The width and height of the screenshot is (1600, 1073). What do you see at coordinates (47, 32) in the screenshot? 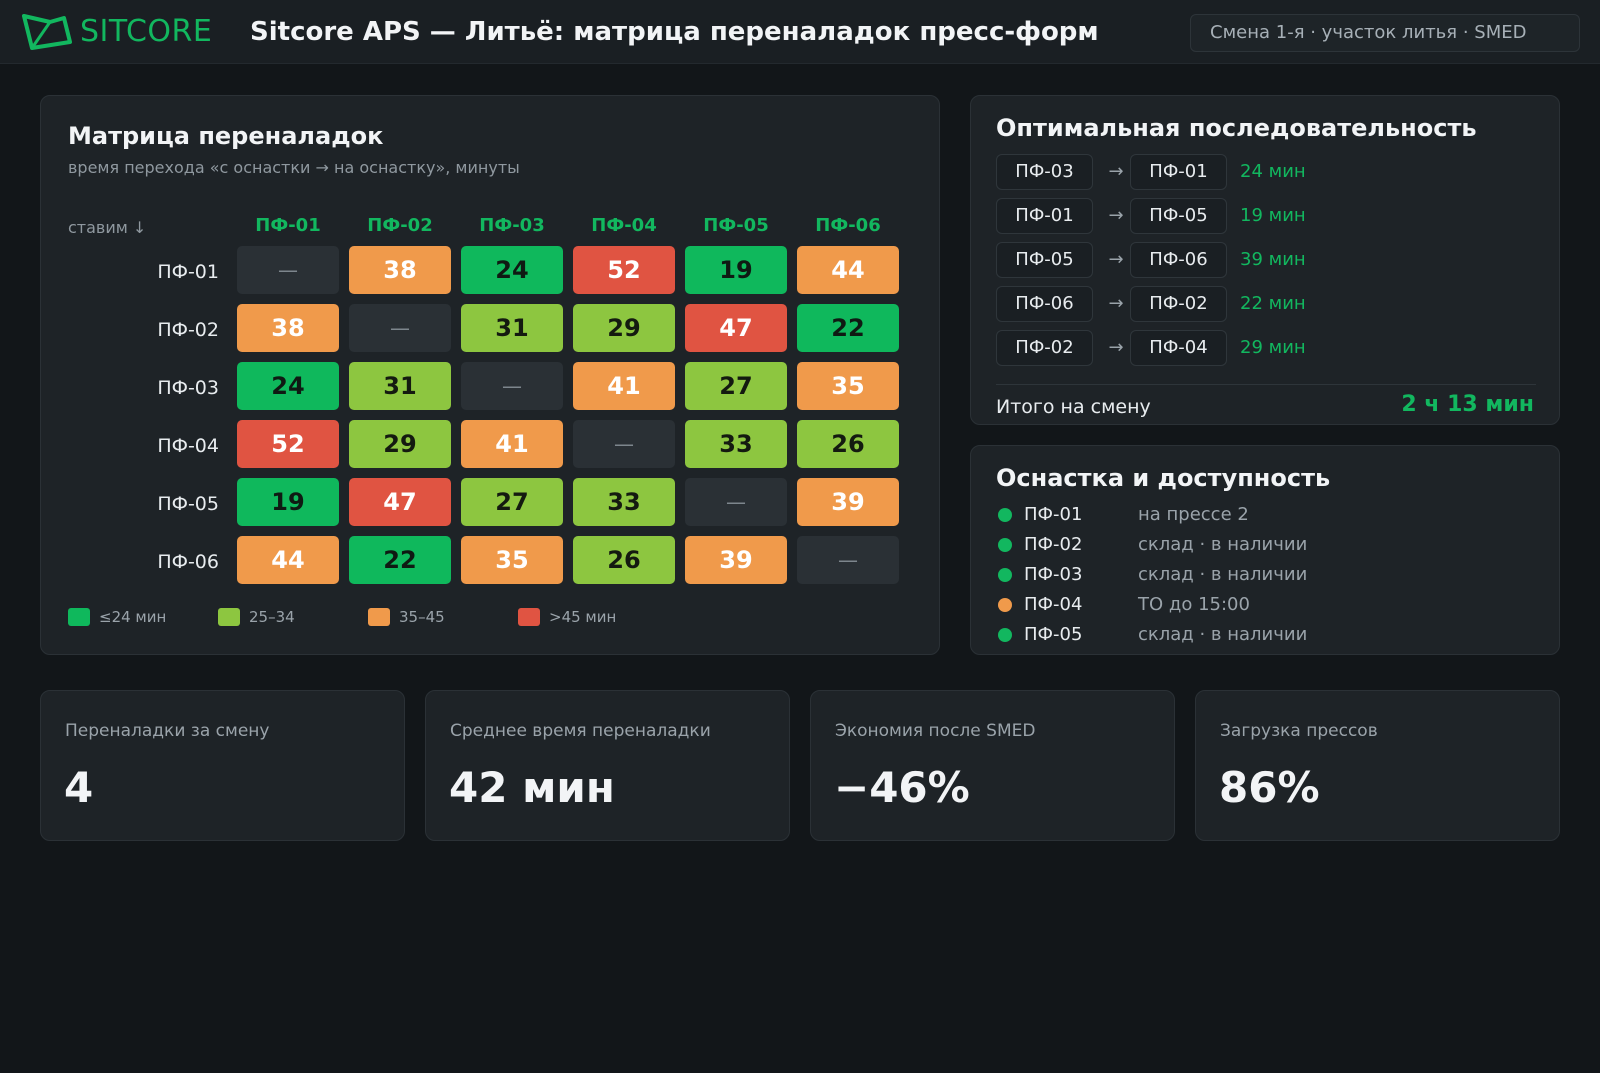
I see `sitcore-logo-icon` at bounding box center [47, 32].